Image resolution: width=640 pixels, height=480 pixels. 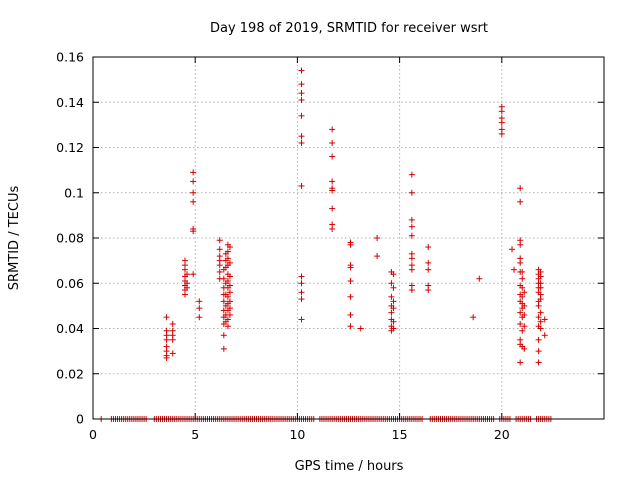 What do you see at coordinates (502, 434) in the screenshot?
I see `x-tick-label: 20` at bounding box center [502, 434].